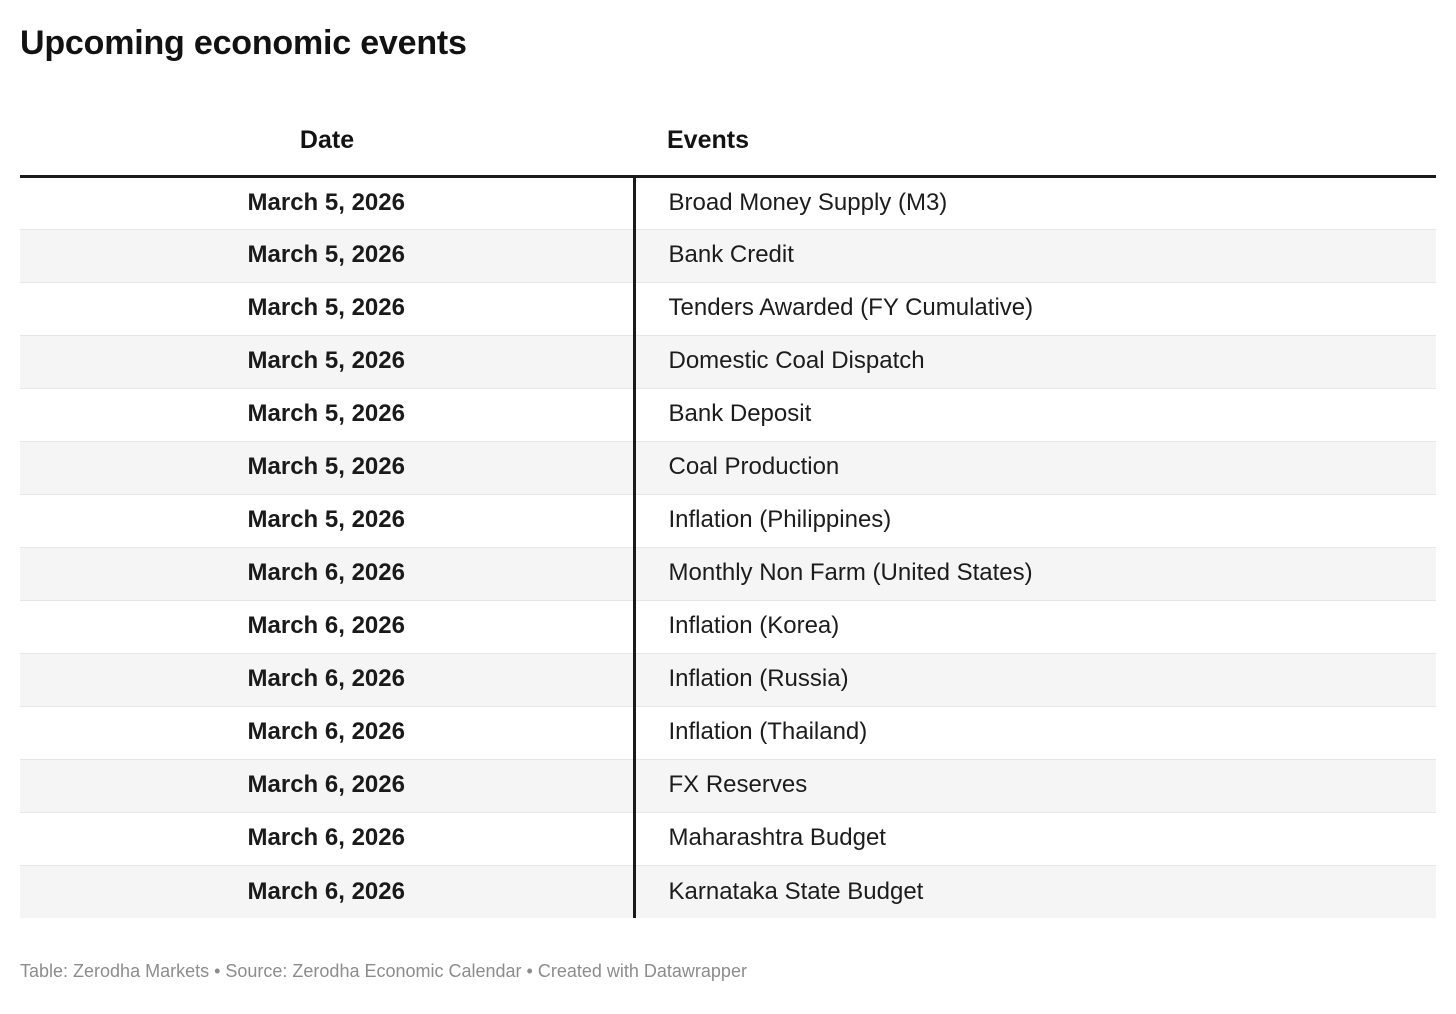 The width and height of the screenshot is (1456, 1014). Describe the element at coordinates (1034, 520) in the screenshot. I see `event-cell: Inflation (Philippines)` at that location.